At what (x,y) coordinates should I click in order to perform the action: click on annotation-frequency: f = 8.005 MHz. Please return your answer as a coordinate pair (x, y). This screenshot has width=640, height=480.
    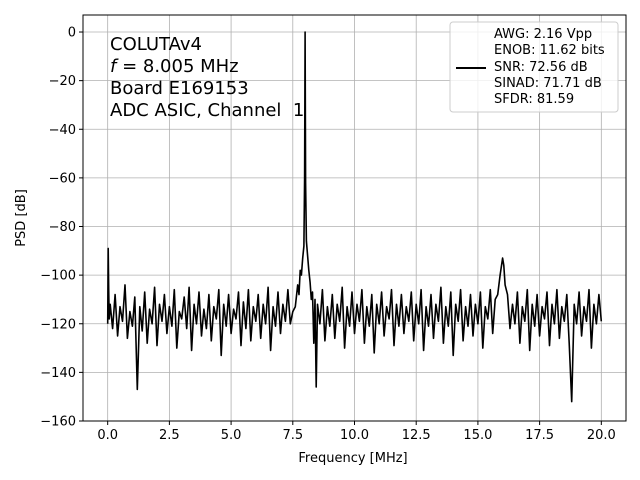
    Looking at the image, I should click on (174, 66).